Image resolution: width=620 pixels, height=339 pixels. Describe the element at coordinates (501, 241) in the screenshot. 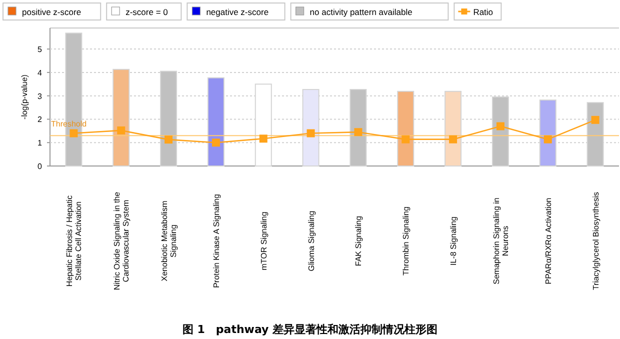

I see `x-tick-label: Semaphorin Signaling in Neurons` at that location.